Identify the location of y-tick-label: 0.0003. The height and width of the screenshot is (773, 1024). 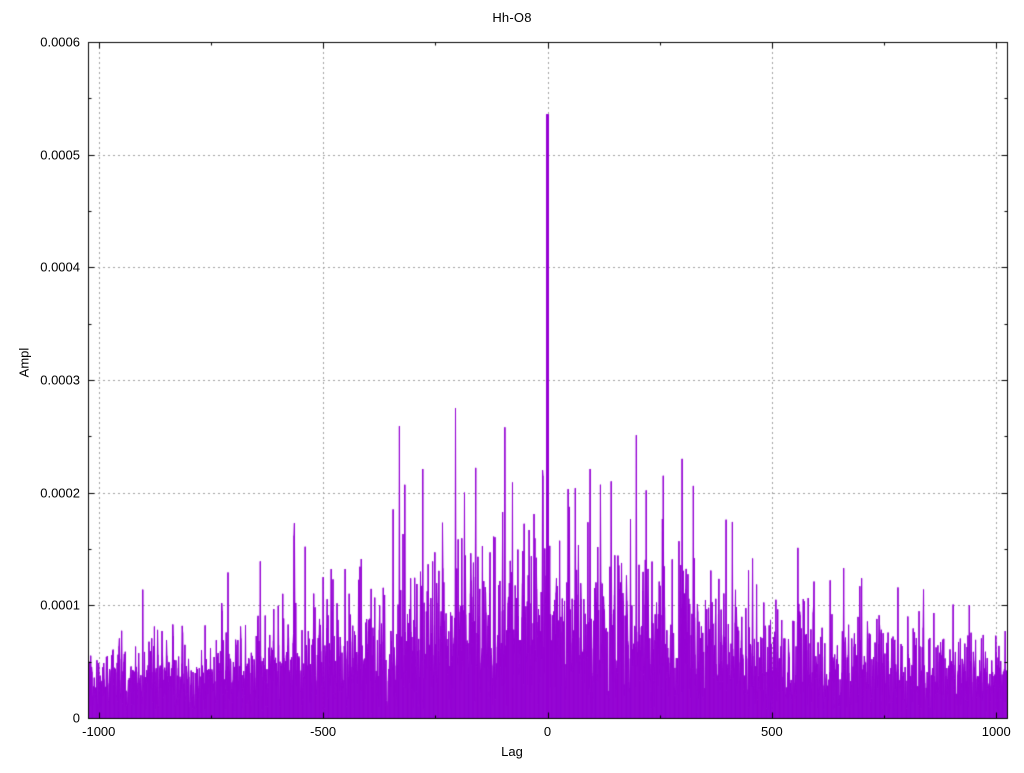
(60, 380).